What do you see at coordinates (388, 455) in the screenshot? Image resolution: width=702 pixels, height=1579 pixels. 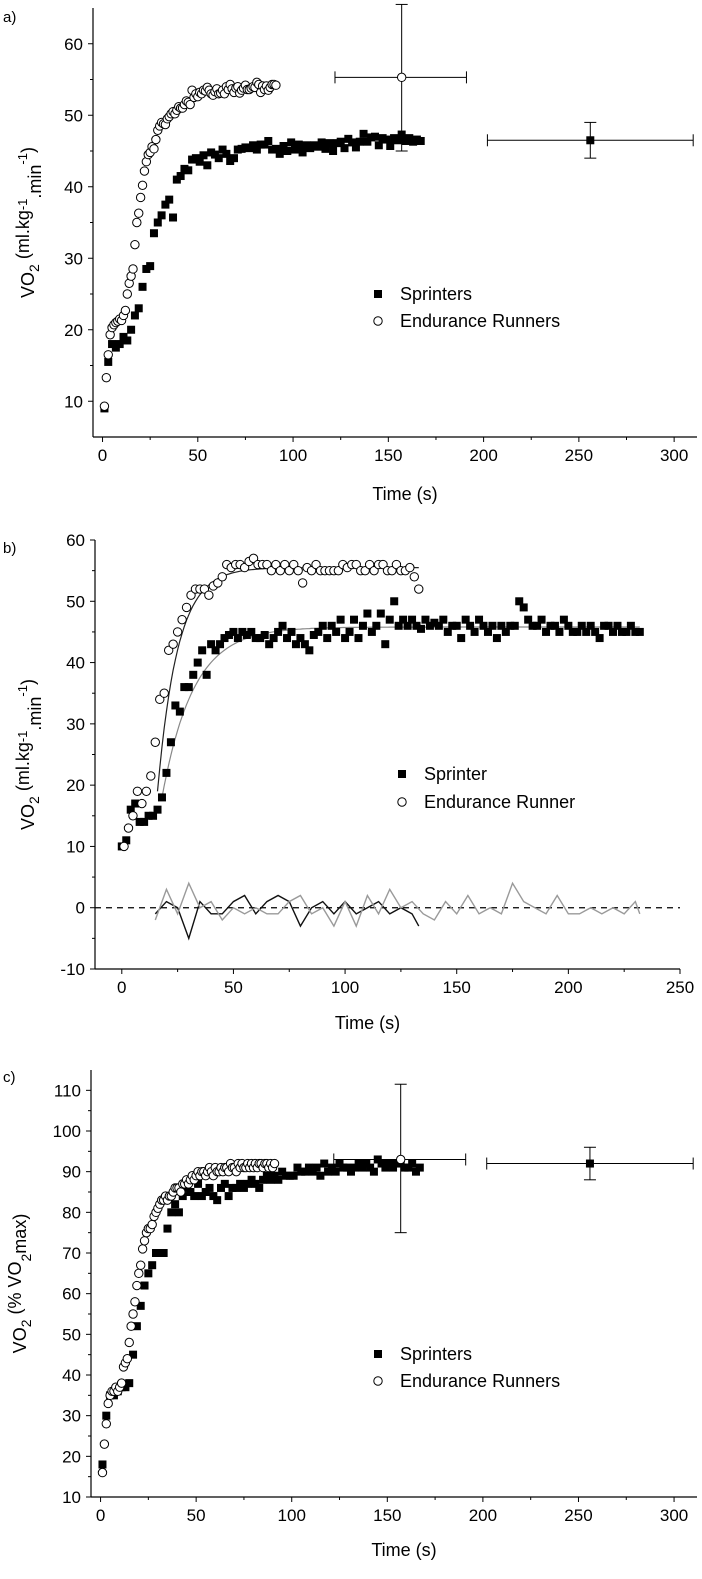 I see `x-tick-label: 150` at bounding box center [388, 455].